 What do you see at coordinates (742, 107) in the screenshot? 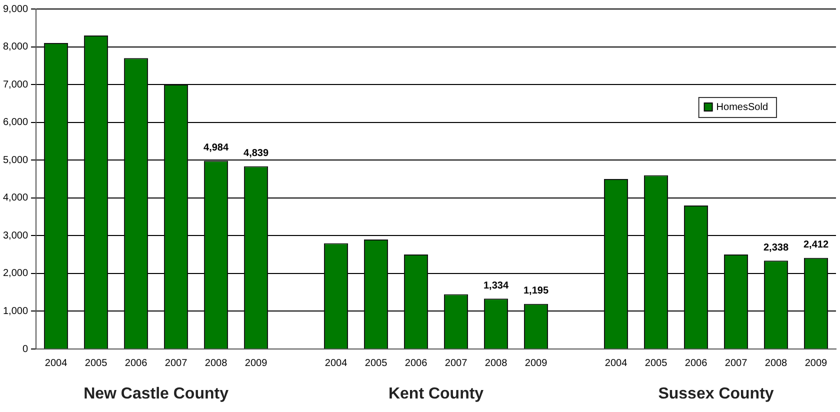
I see `legend-label: HomesSold` at bounding box center [742, 107].